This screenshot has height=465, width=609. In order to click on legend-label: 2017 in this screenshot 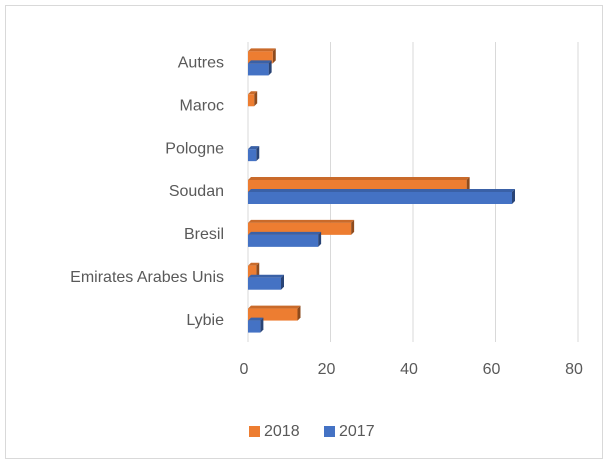, I will do `click(357, 431)`.